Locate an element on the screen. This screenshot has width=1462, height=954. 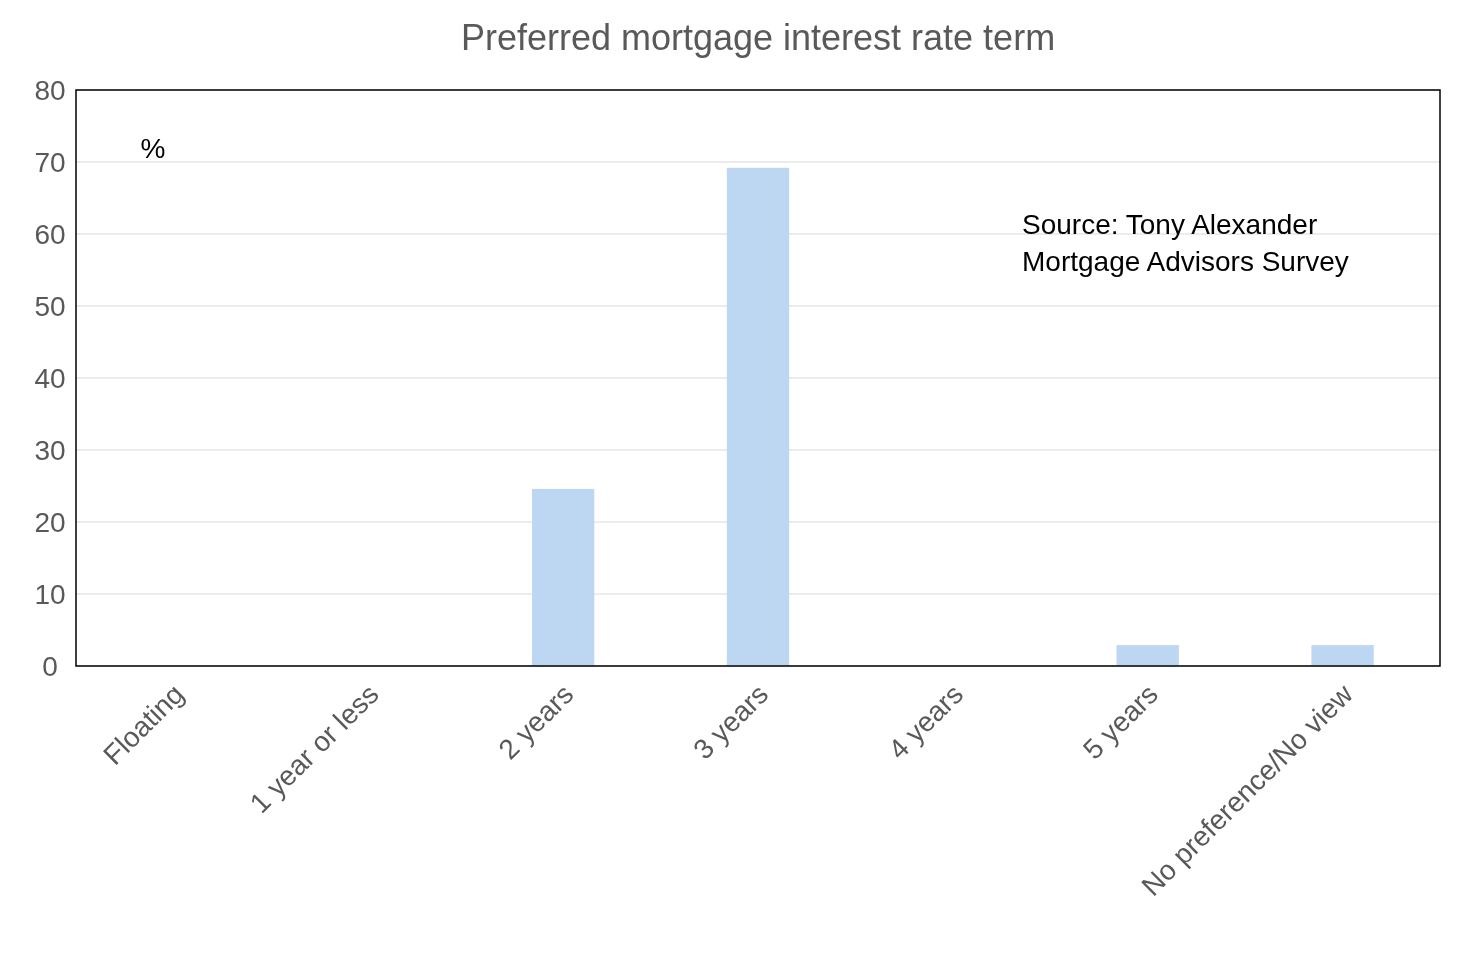
y-tick-label: 30 is located at coordinates (50, 450).